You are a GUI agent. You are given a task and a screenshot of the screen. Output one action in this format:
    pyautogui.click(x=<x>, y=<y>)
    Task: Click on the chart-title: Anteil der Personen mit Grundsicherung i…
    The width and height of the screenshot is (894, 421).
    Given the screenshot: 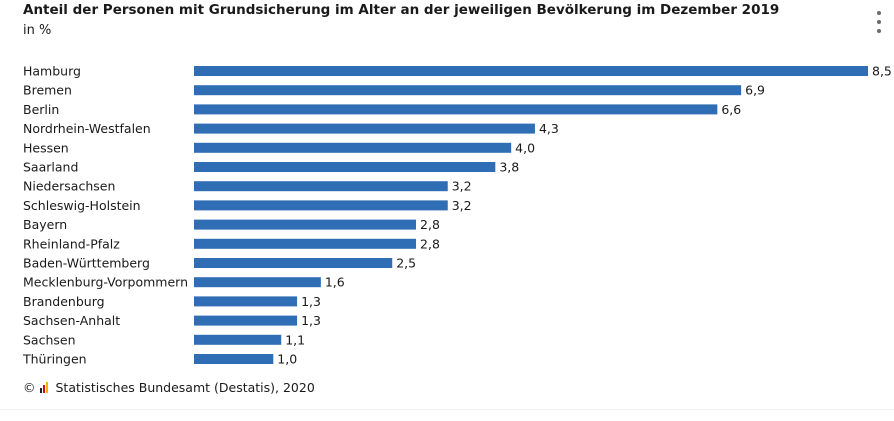 What is the action you would take?
    pyautogui.click(x=401, y=10)
    